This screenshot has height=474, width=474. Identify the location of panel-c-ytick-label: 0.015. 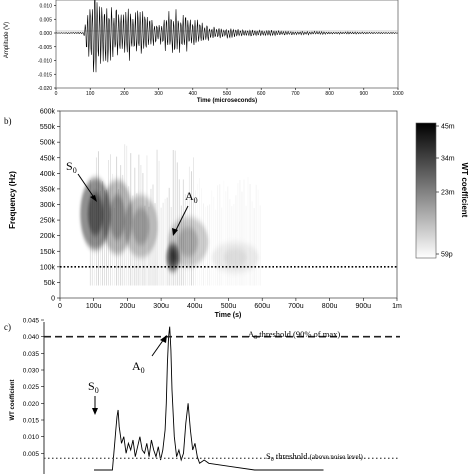
(31, 421).